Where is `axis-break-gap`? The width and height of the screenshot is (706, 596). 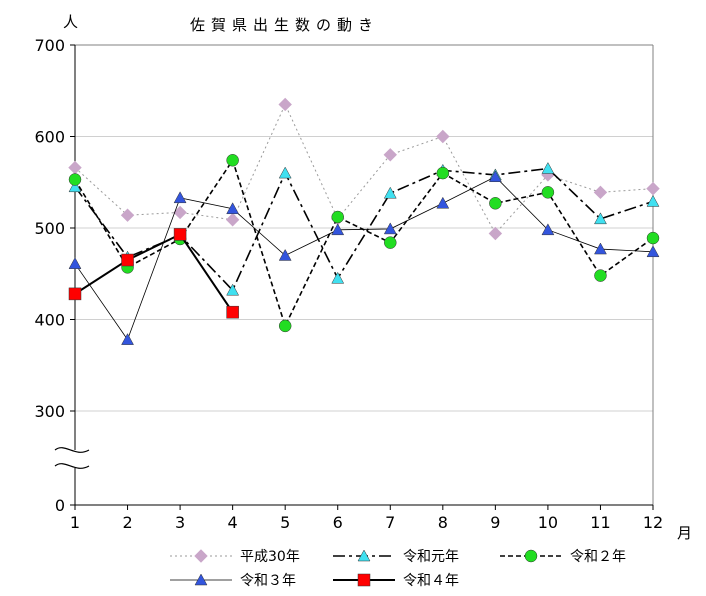
axis-break-gap is located at coordinates (73, 459).